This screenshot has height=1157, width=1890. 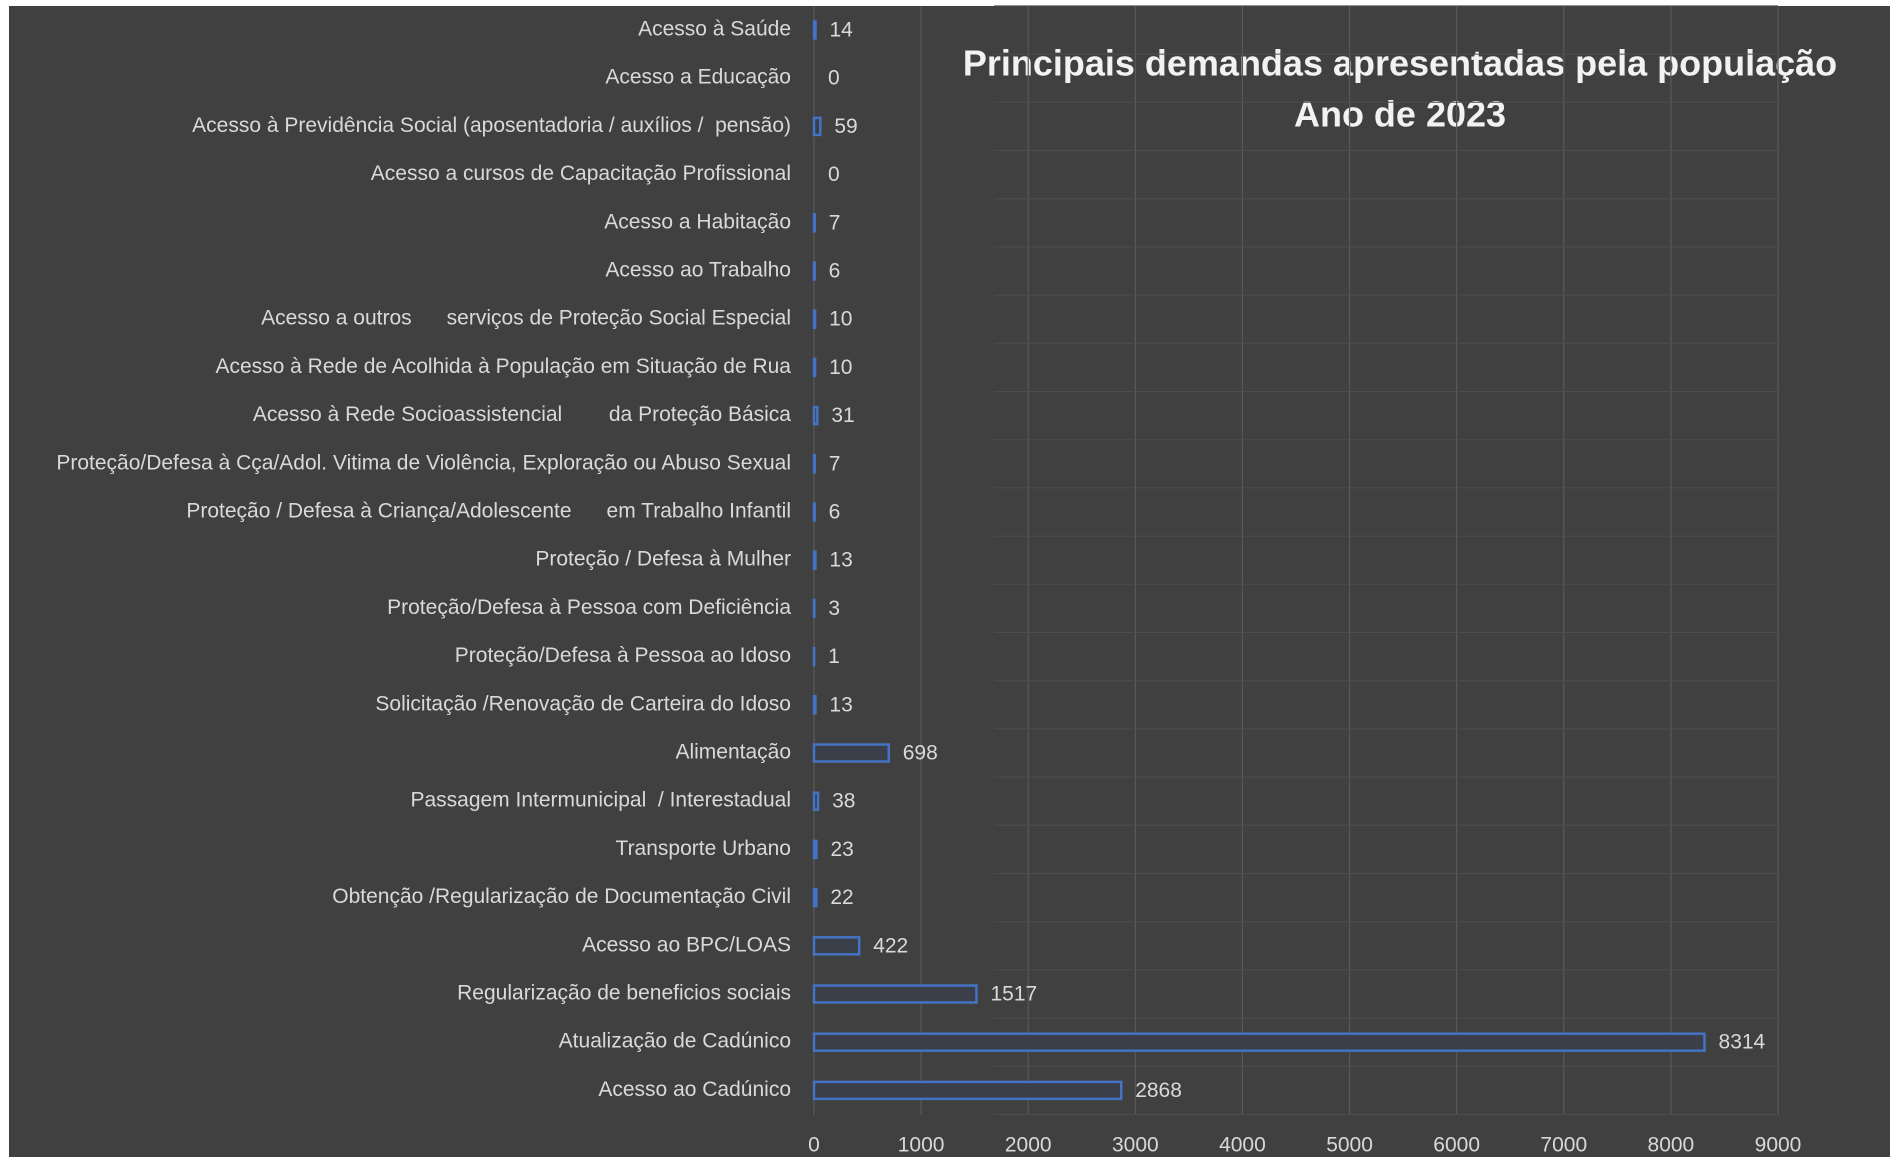 What do you see at coordinates (663, 559) in the screenshot?
I see `y-tick-label: Proteção / Defesa à Mulher` at bounding box center [663, 559].